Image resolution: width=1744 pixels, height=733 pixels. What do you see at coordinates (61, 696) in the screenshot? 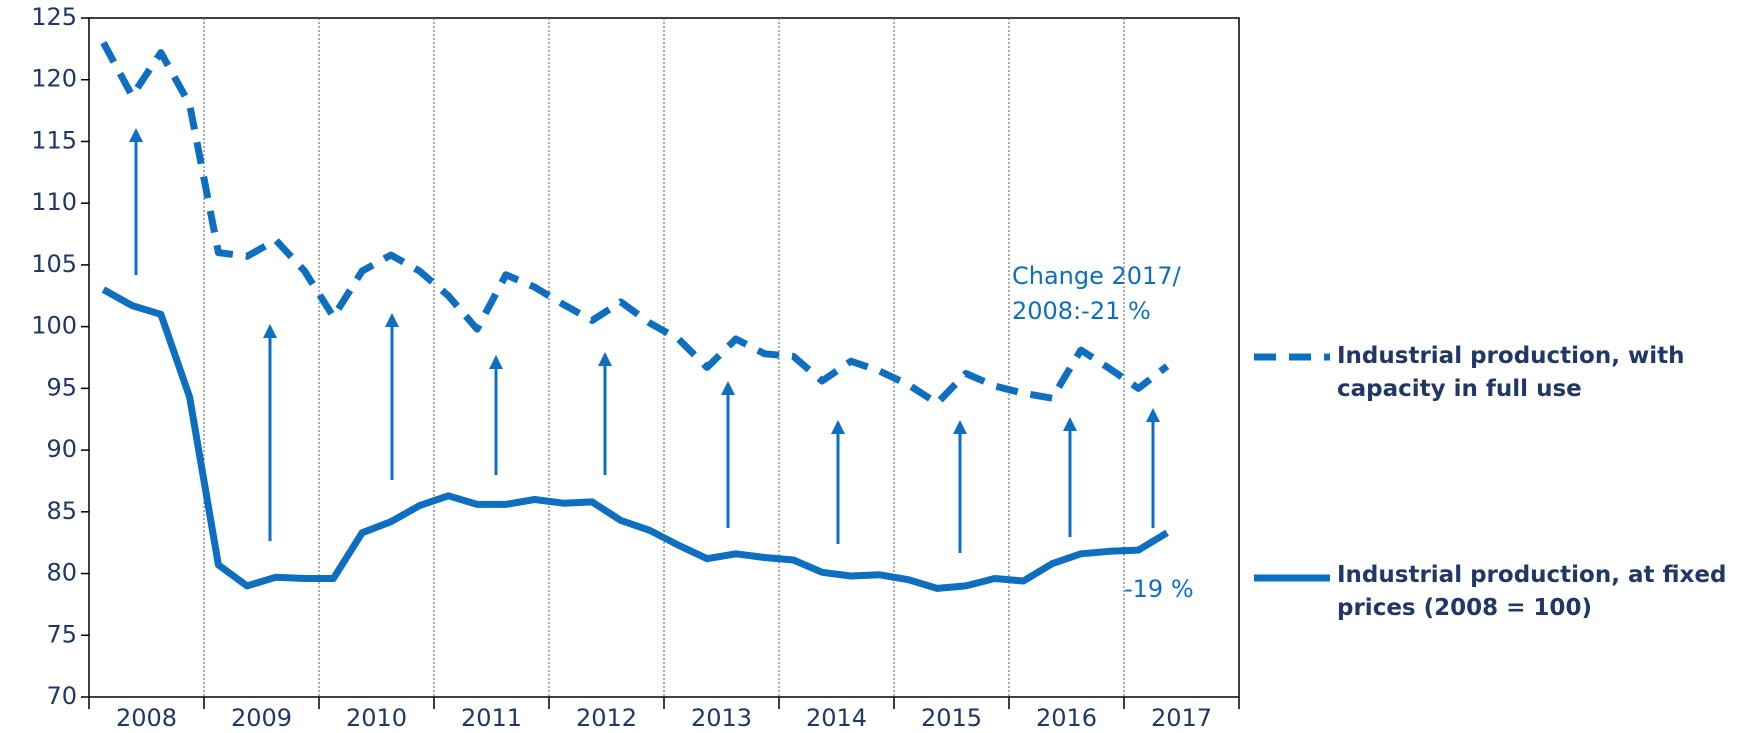
I see `y-tick-label: 70` at bounding box center [61, 696].